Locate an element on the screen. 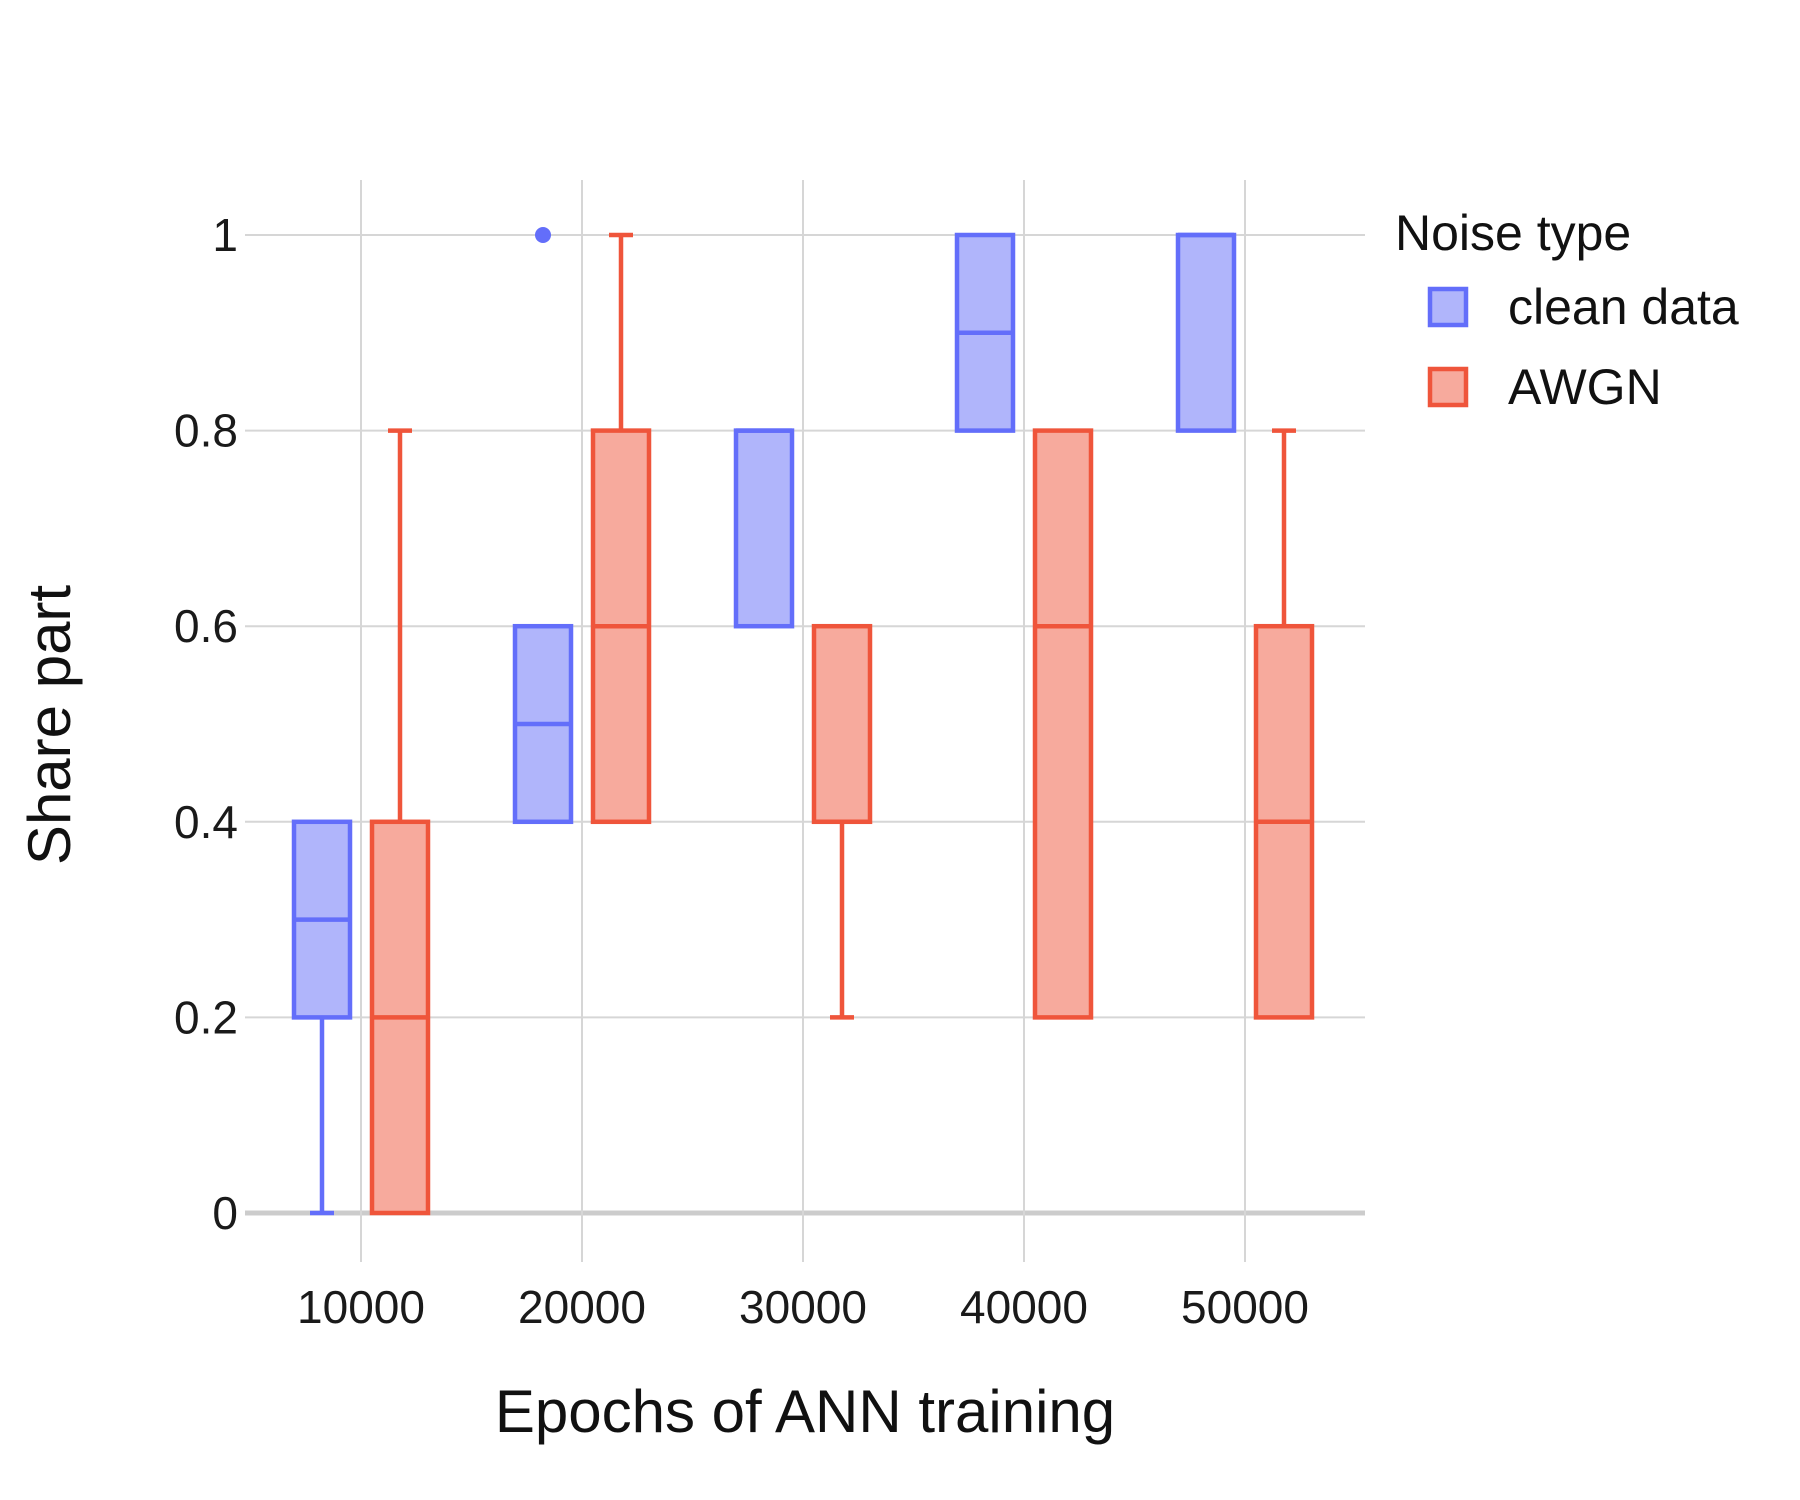  x-tick-label: 30000 is located at coordinates (803, 1307).